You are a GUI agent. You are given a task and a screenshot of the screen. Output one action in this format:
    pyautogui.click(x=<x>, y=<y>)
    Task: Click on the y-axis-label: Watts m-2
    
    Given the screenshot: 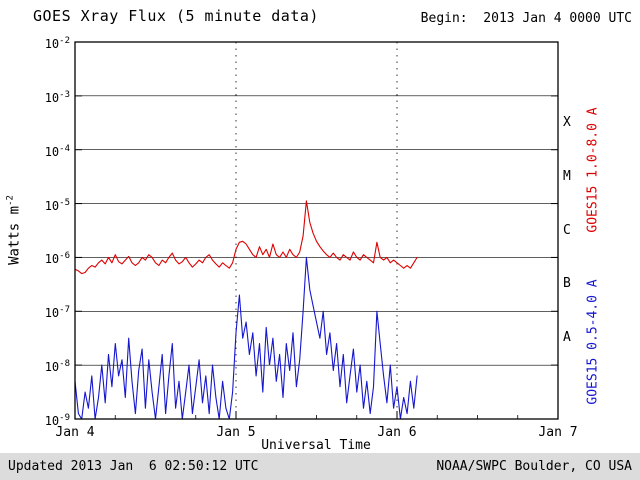 What is the action you would take?
    pyautogui.click(x=14, y=230)
    